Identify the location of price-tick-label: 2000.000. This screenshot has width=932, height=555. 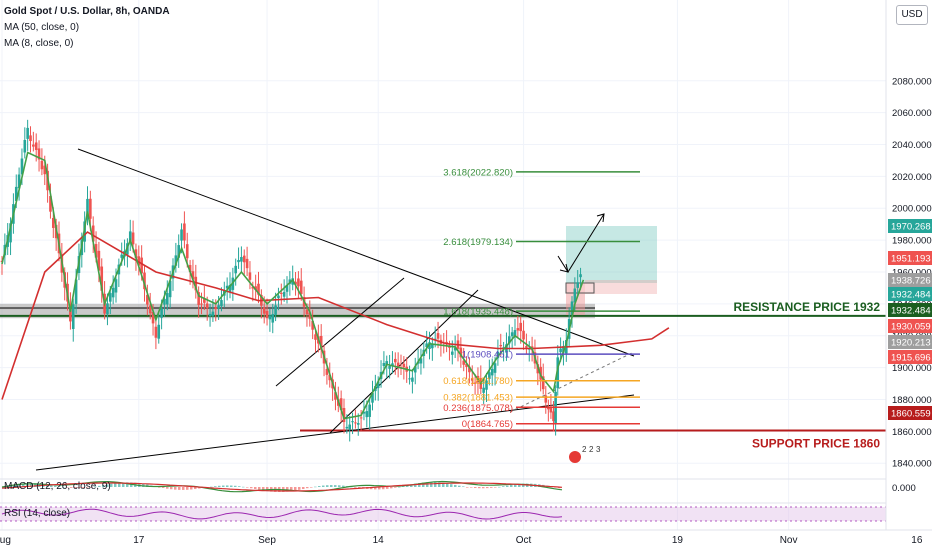
(912, 209).